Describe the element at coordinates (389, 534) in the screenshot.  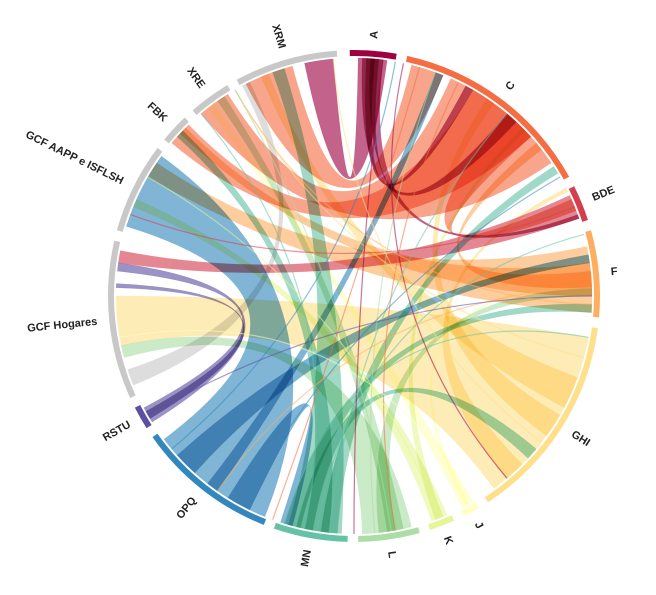
I see `arc-l` at that location.